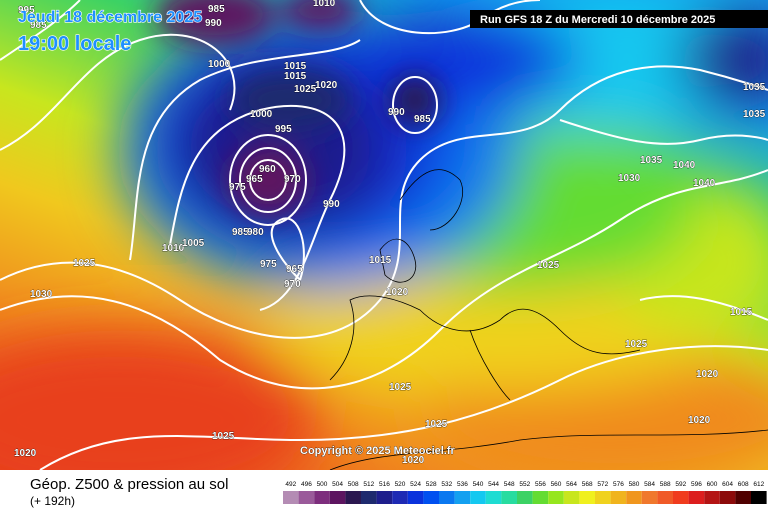  I want to click on scale-label: 584, so click(649, 484).